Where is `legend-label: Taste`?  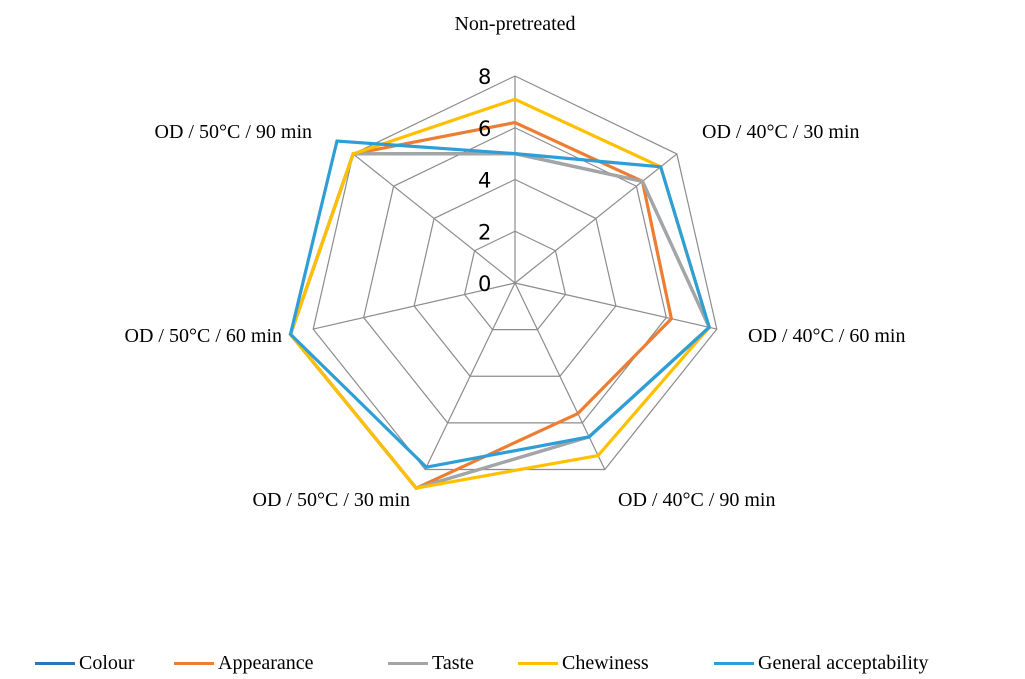
legend-label: Taste is located at coordinates (453, 662).